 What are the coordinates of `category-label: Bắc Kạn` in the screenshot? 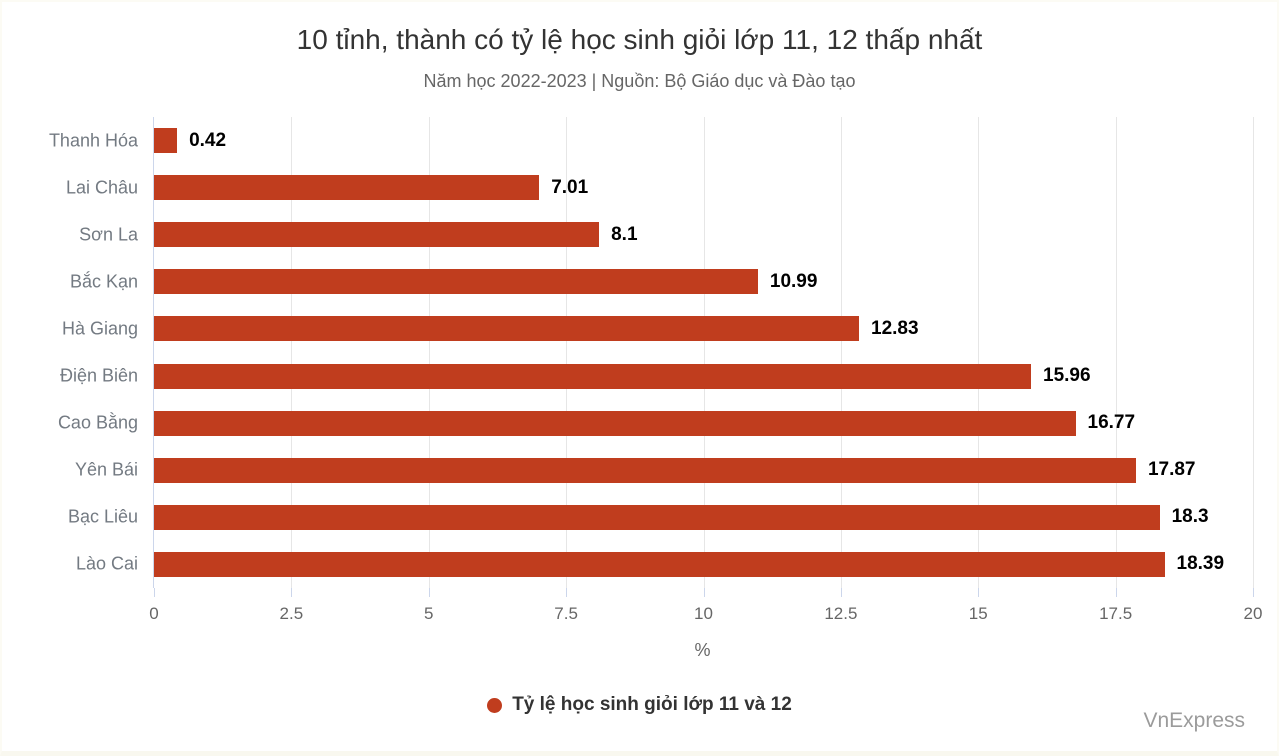 It's located at (103, 281).